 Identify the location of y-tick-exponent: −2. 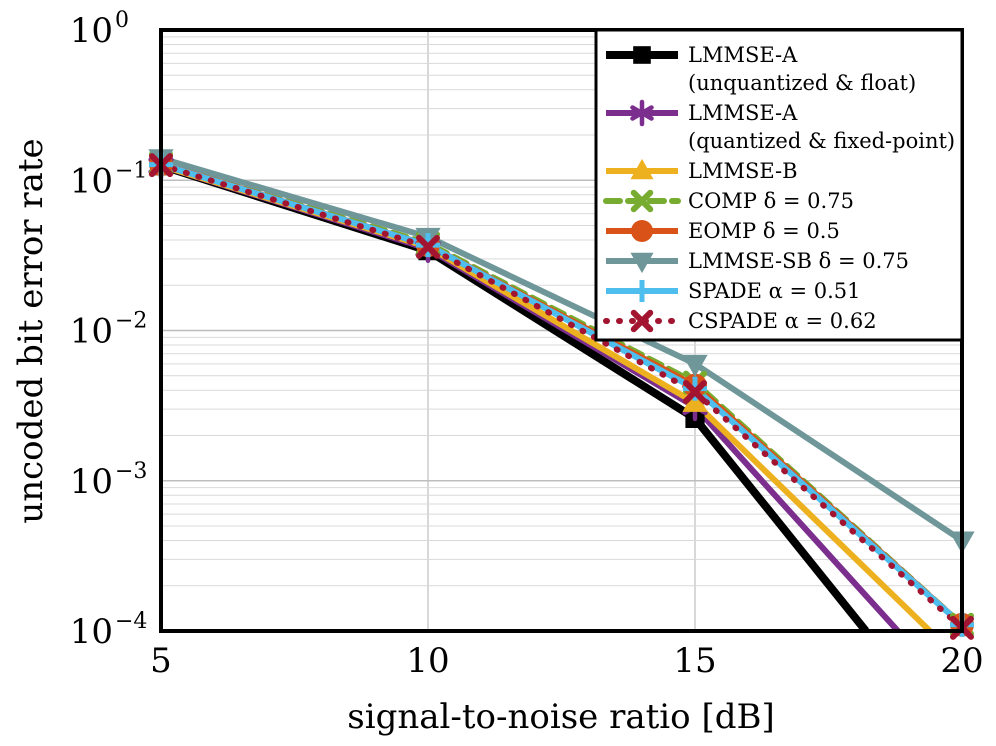
(131, 321).